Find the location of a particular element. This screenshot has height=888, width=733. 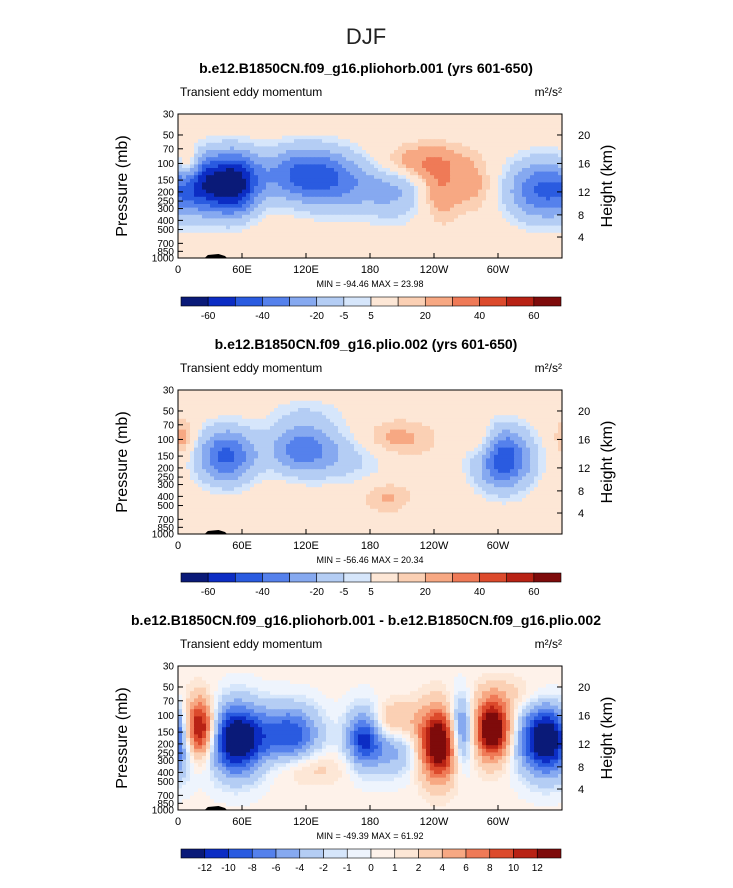

x-tick-label: 120E is located at coordinates (306, 270).